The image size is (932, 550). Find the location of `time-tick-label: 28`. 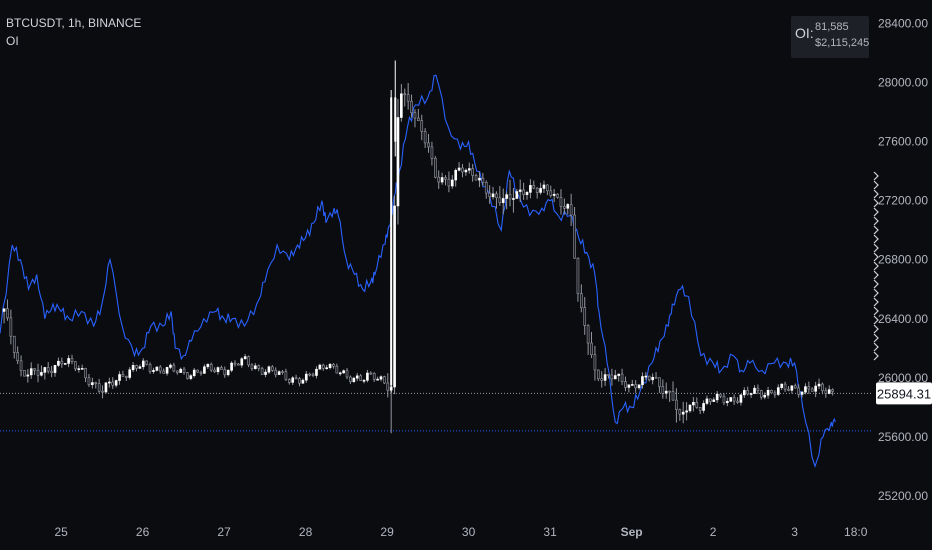

time-tick-label: 28 is located at coordinates (306, 532).